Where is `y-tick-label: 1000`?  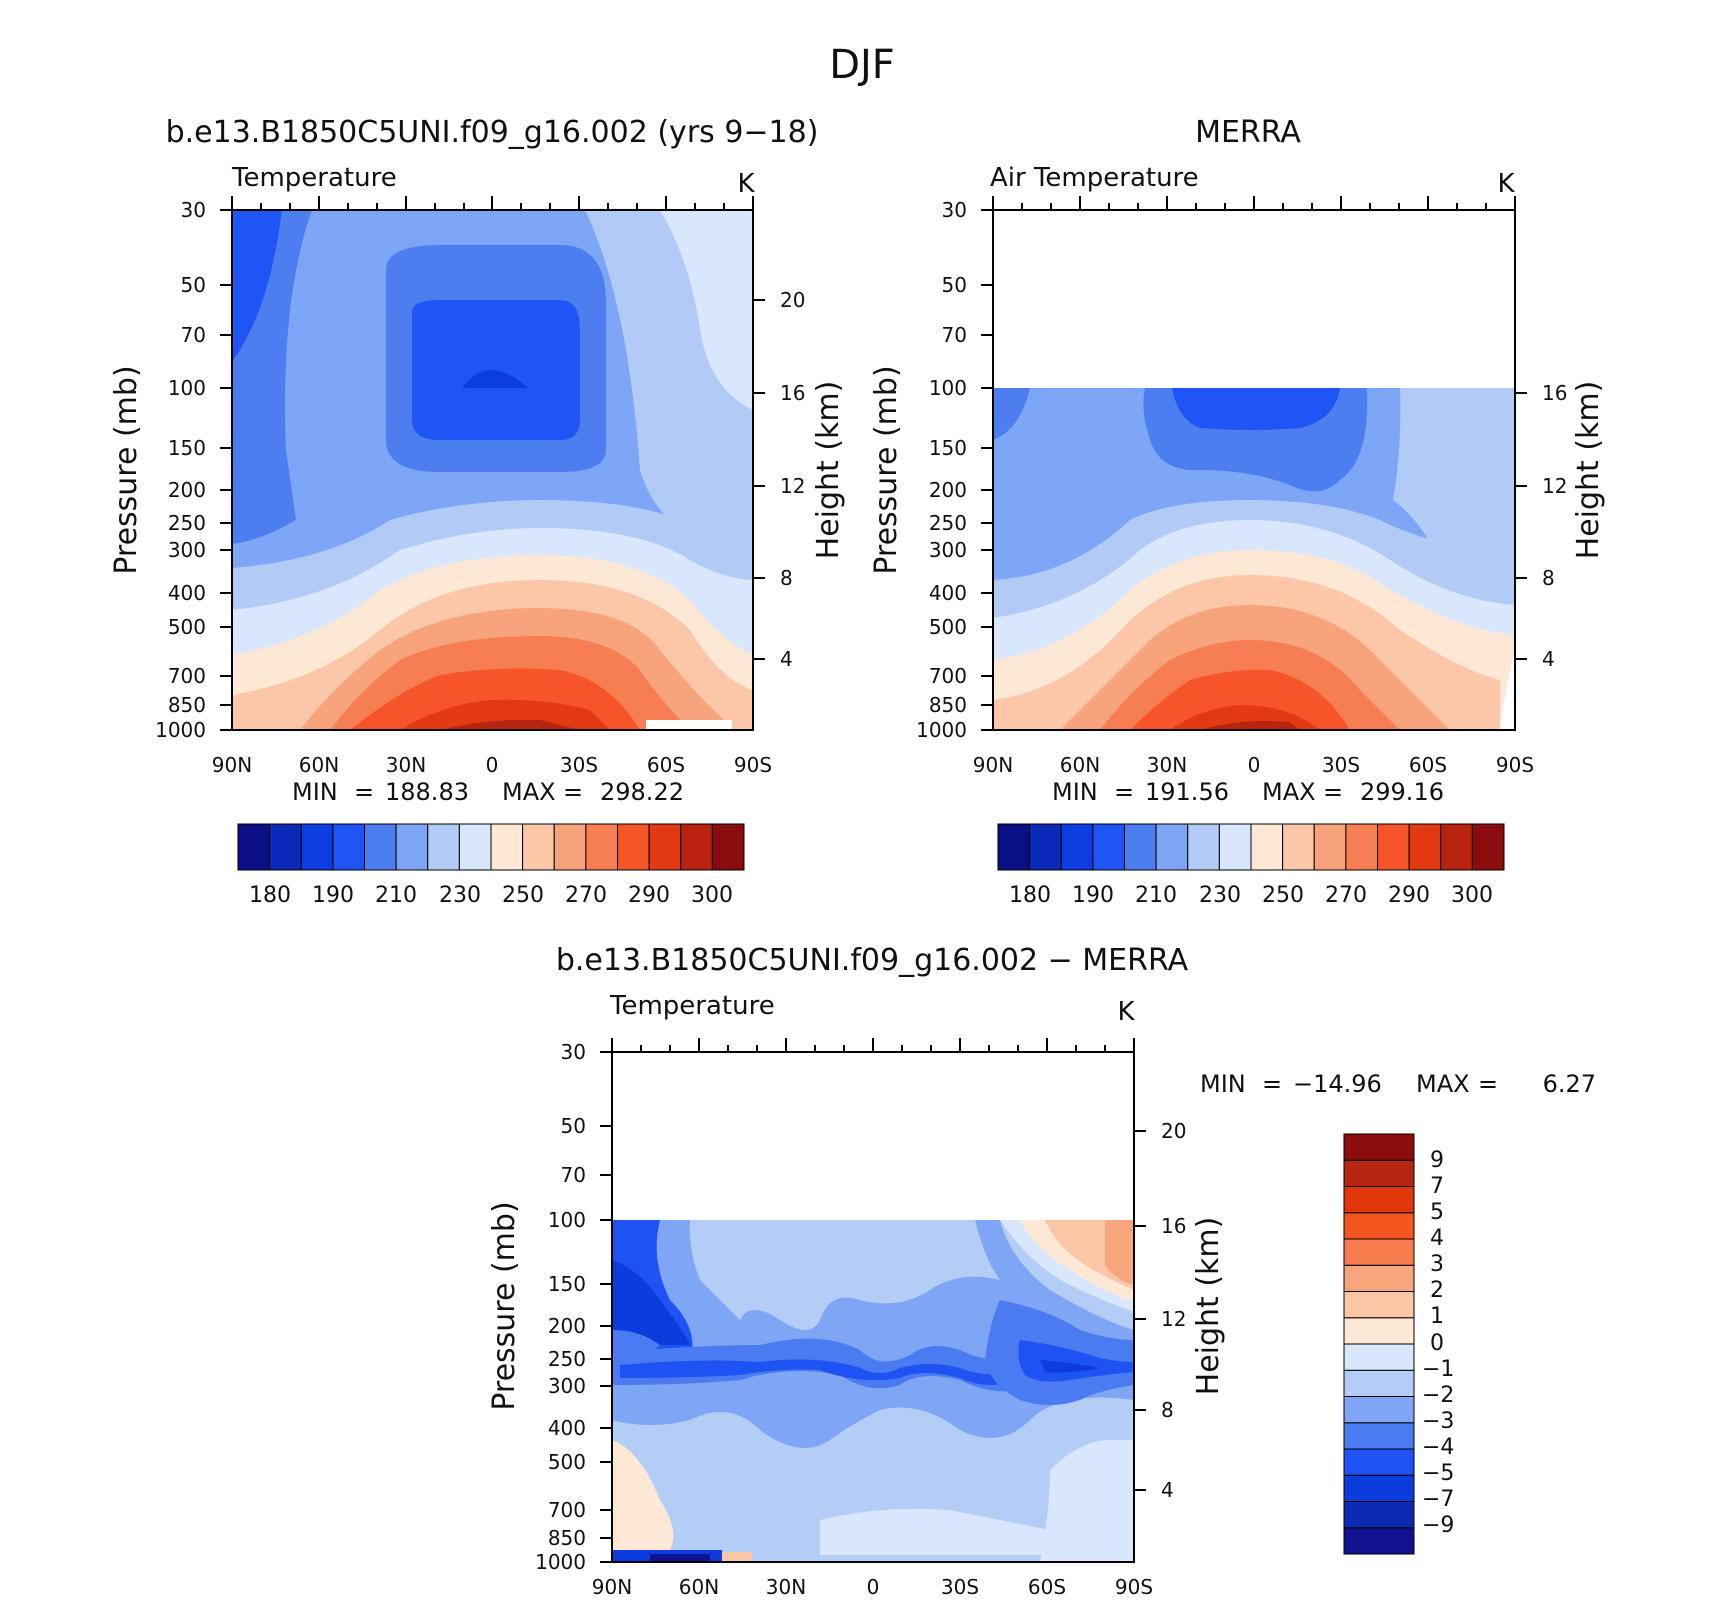 y-tick-label: 1000 is located at coordinates (941, 730).